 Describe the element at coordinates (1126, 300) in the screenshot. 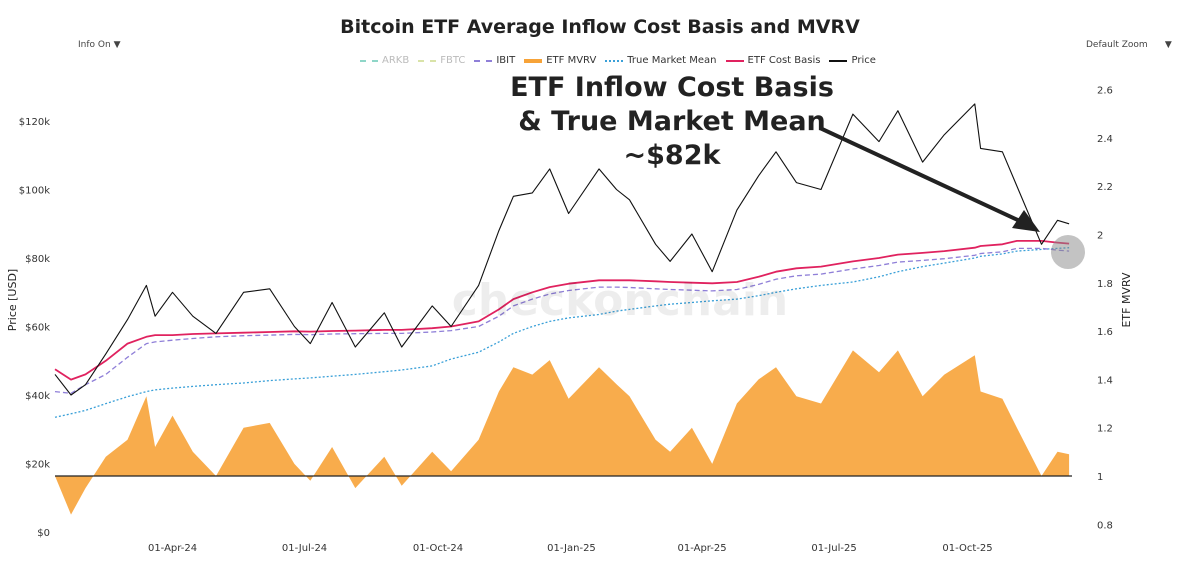

I see `y2-axis-label: ETF MVRV` at that location.